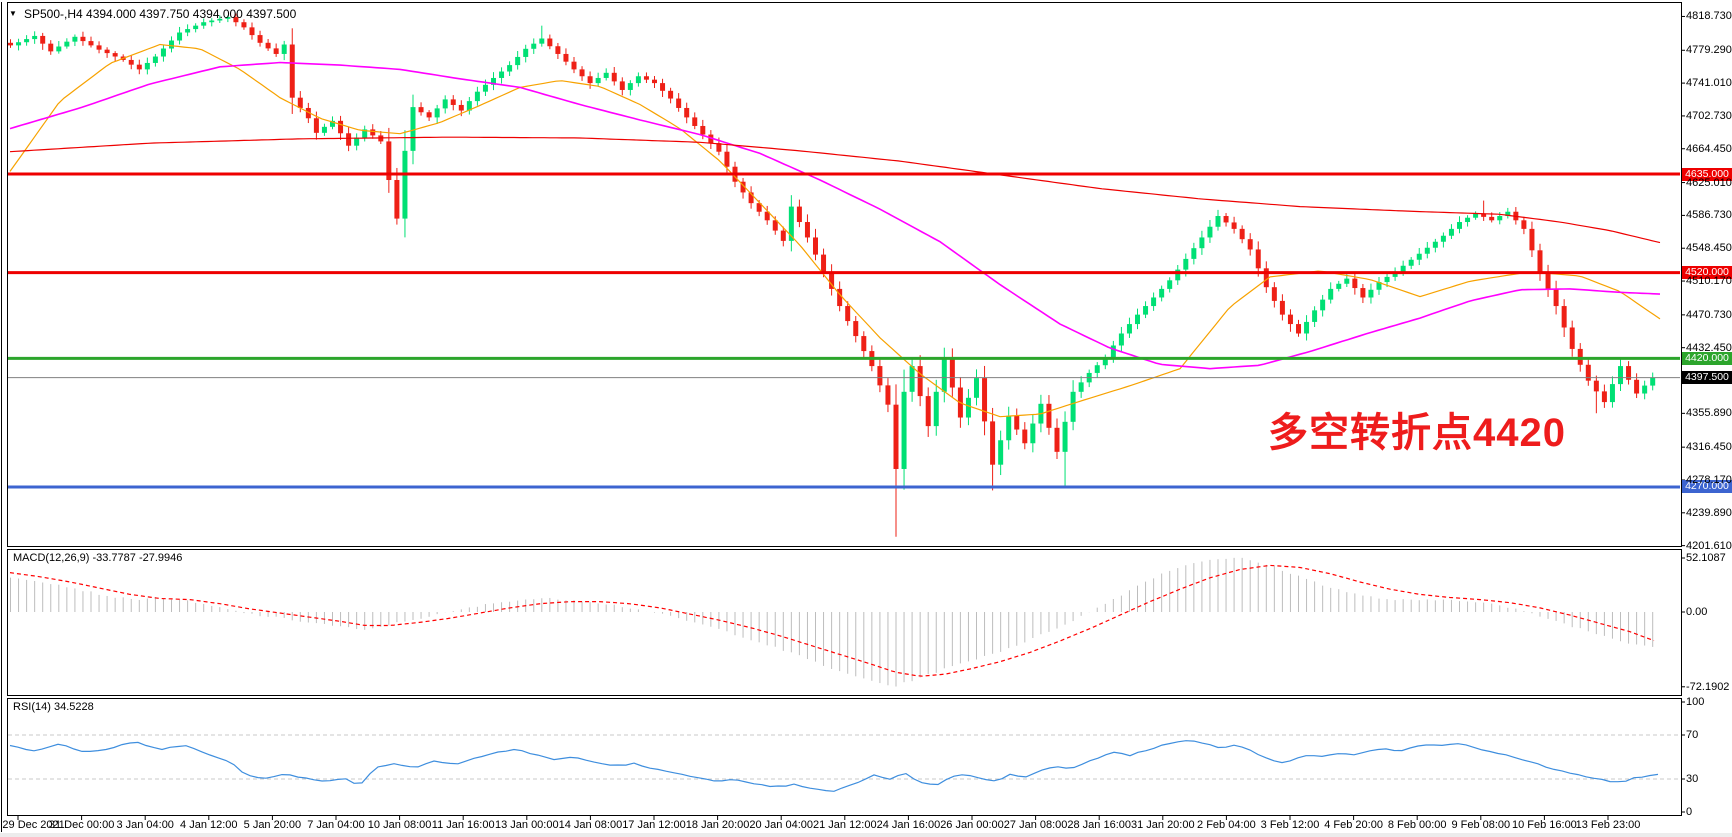  What do you see at coordinates (1481, 825) in the screenshot?
I see `time-axis-label: 9 Feb 08:00` at bounding box center [1481, 825].